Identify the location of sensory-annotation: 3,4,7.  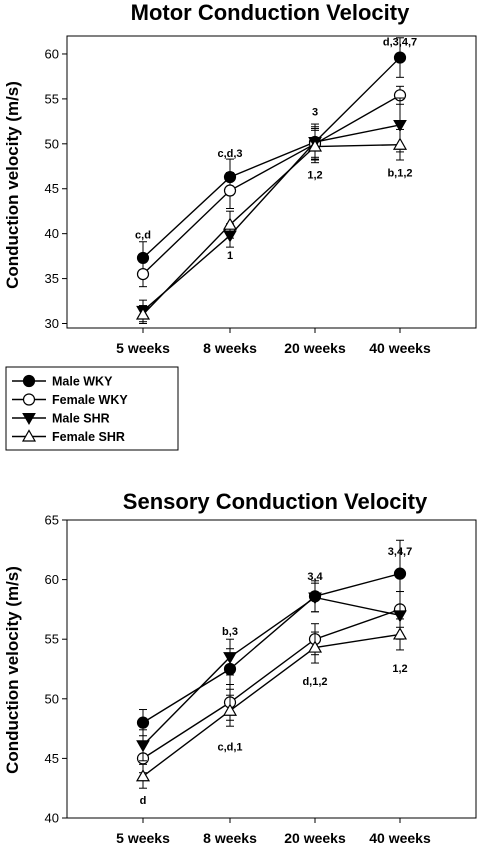
(400, 552).